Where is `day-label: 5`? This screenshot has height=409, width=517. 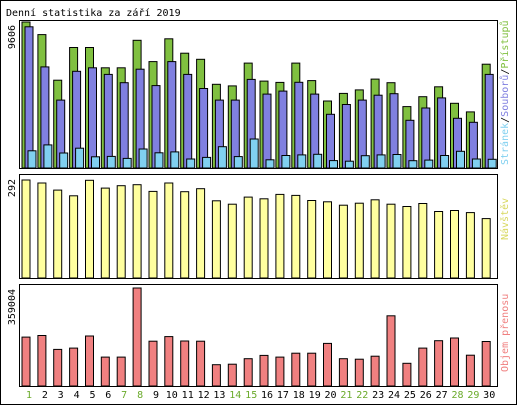
day-label: 5 is located at coordinates (92, 395).